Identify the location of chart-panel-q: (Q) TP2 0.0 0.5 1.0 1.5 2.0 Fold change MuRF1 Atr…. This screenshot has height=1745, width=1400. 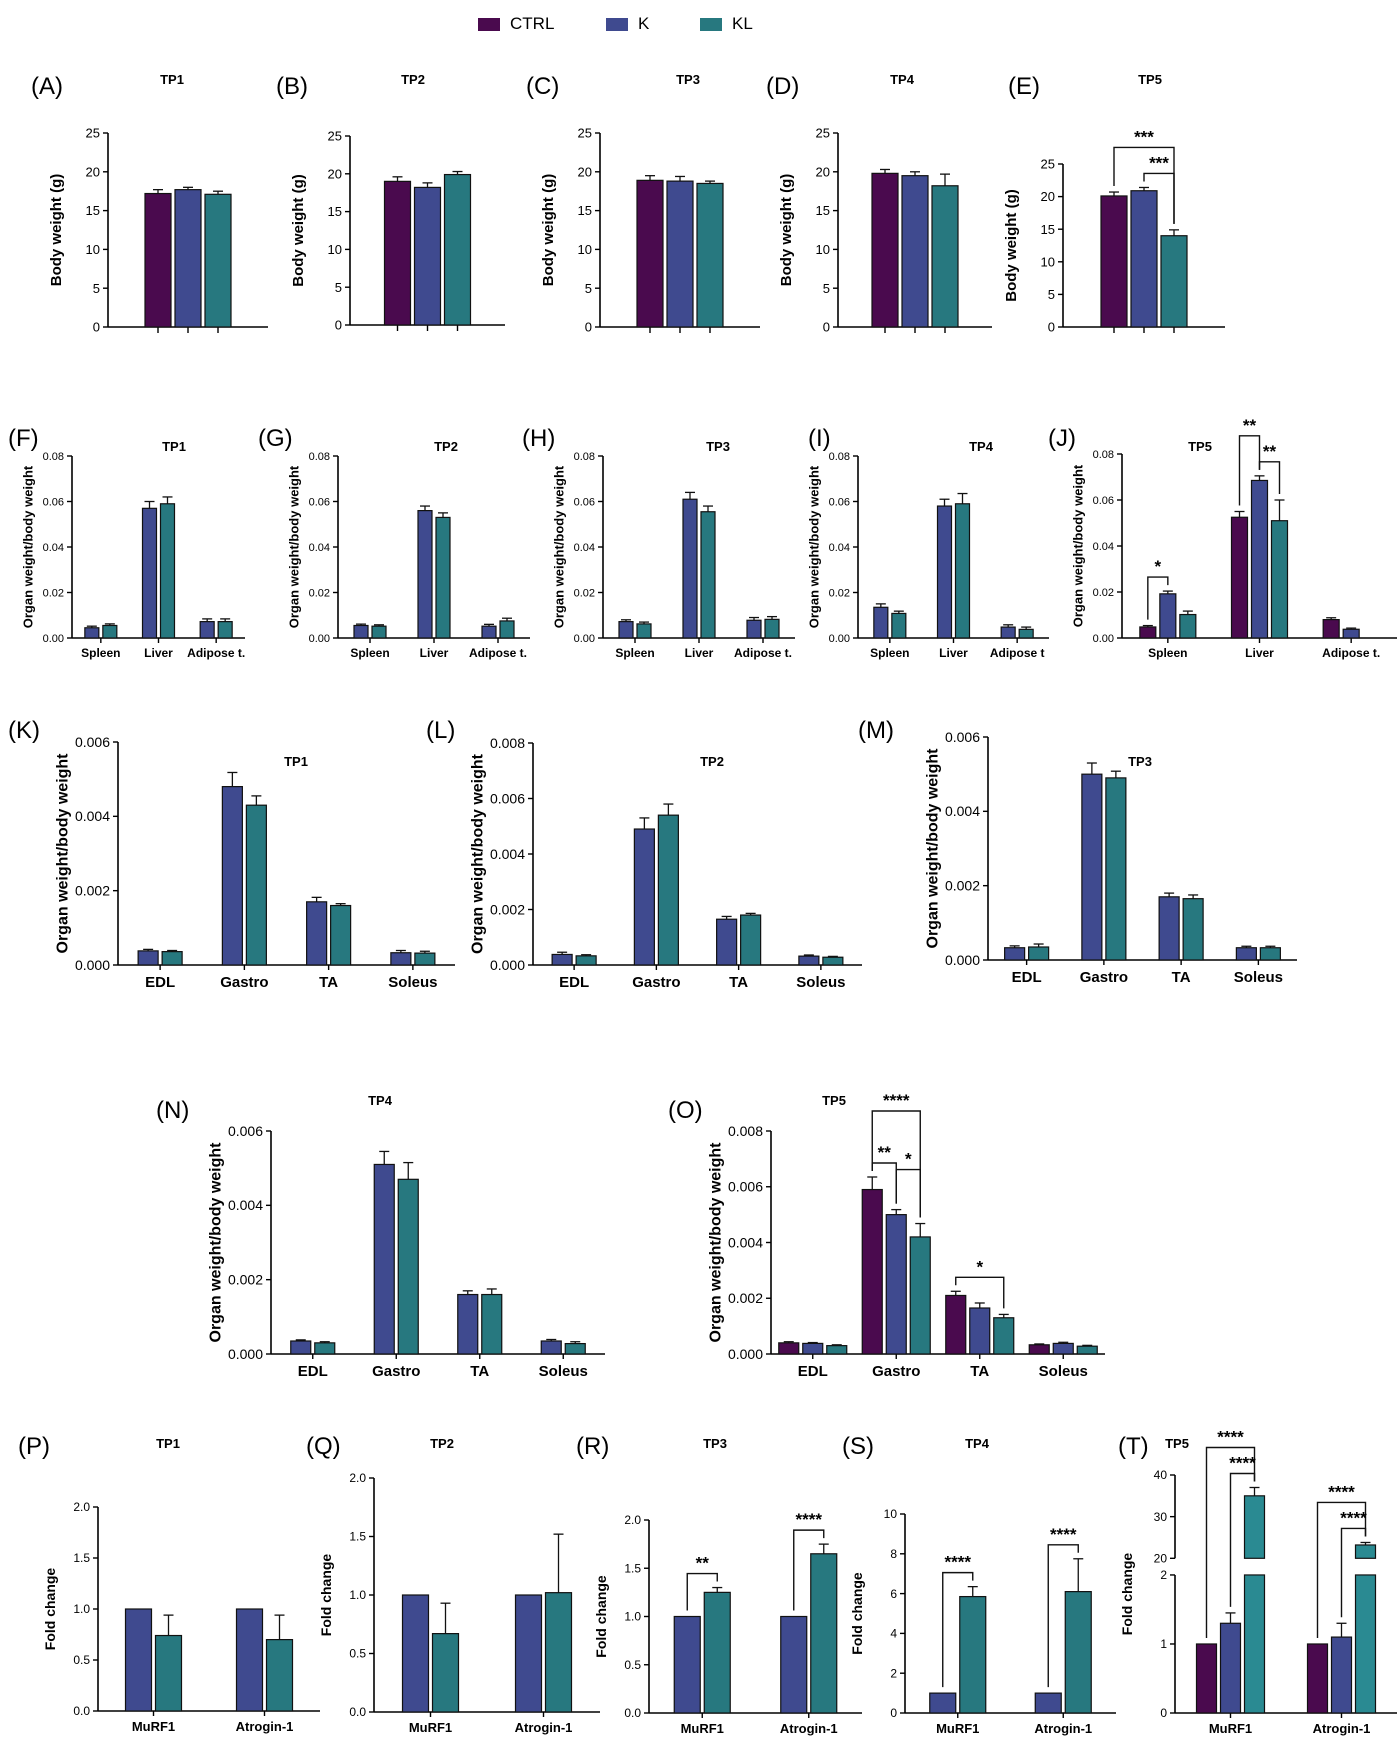
(453, 1584).